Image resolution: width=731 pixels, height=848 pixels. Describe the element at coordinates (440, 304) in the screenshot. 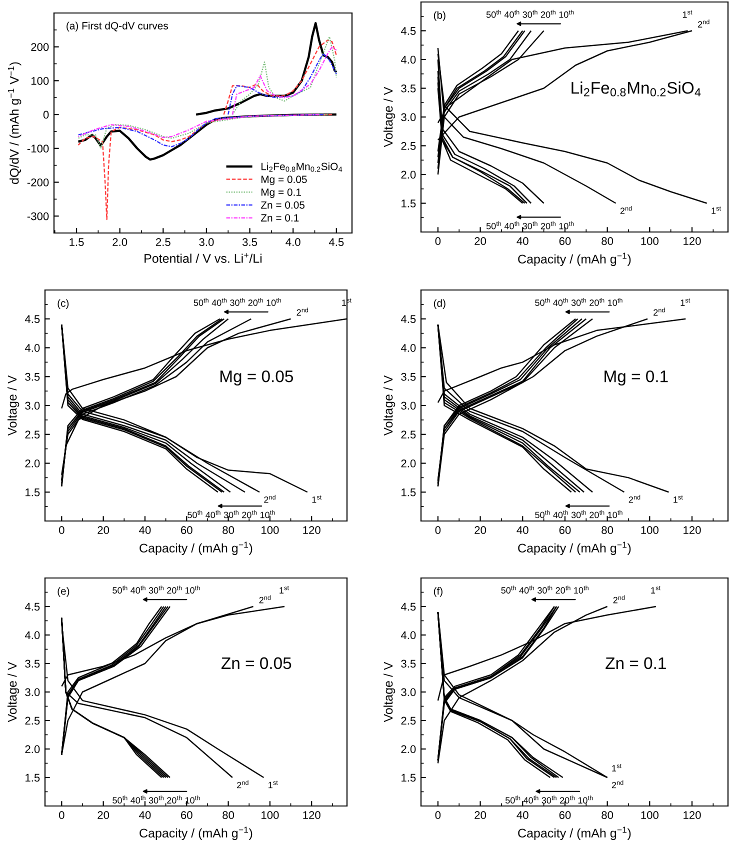

I see `text: (d)` at that location.